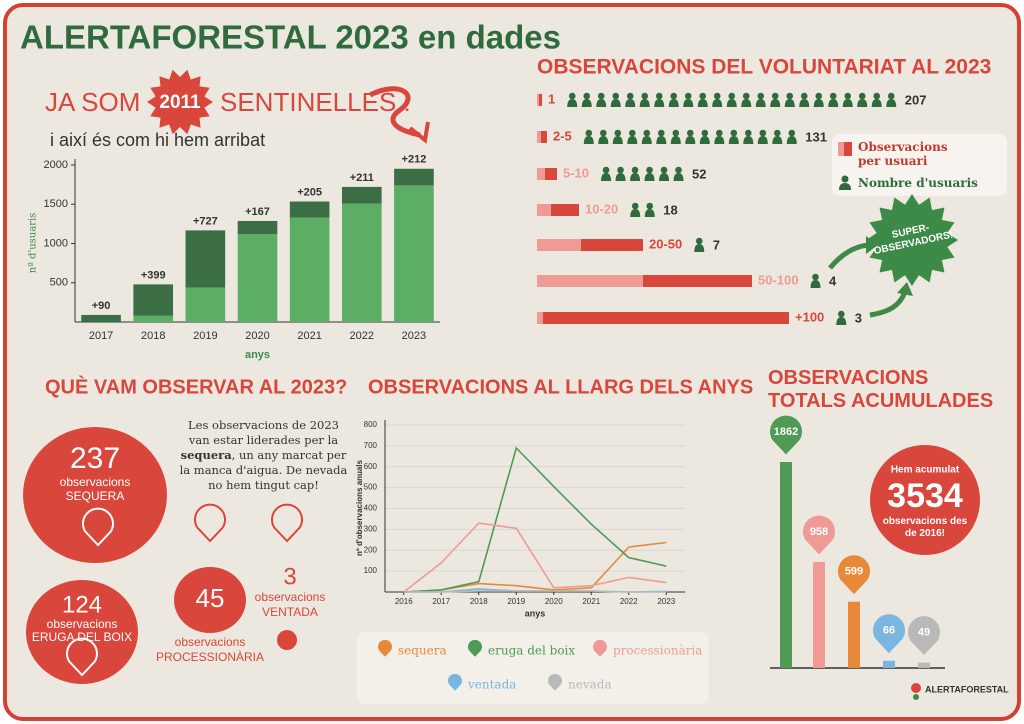  What do you see at coordinates (854, 572) in the screenshot?
I see `value-label: 599` at bounding box center [854, 572].